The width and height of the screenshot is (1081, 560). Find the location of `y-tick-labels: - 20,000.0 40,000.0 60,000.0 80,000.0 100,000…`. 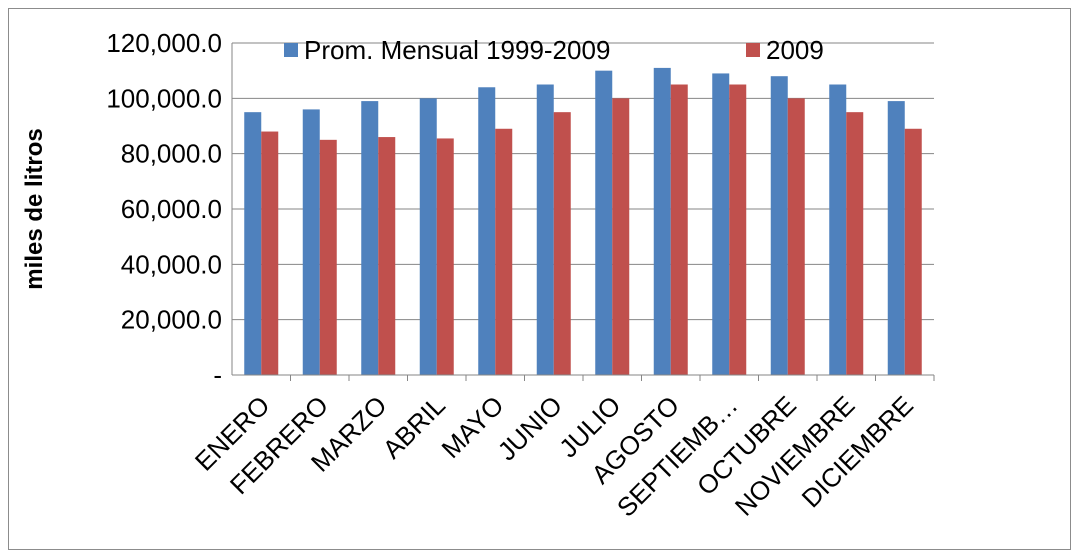

y-tick-labels: - 20,000.0 40,000.0 60,000.0 80,000.0 100,000… is located at coordinates (164, 209).